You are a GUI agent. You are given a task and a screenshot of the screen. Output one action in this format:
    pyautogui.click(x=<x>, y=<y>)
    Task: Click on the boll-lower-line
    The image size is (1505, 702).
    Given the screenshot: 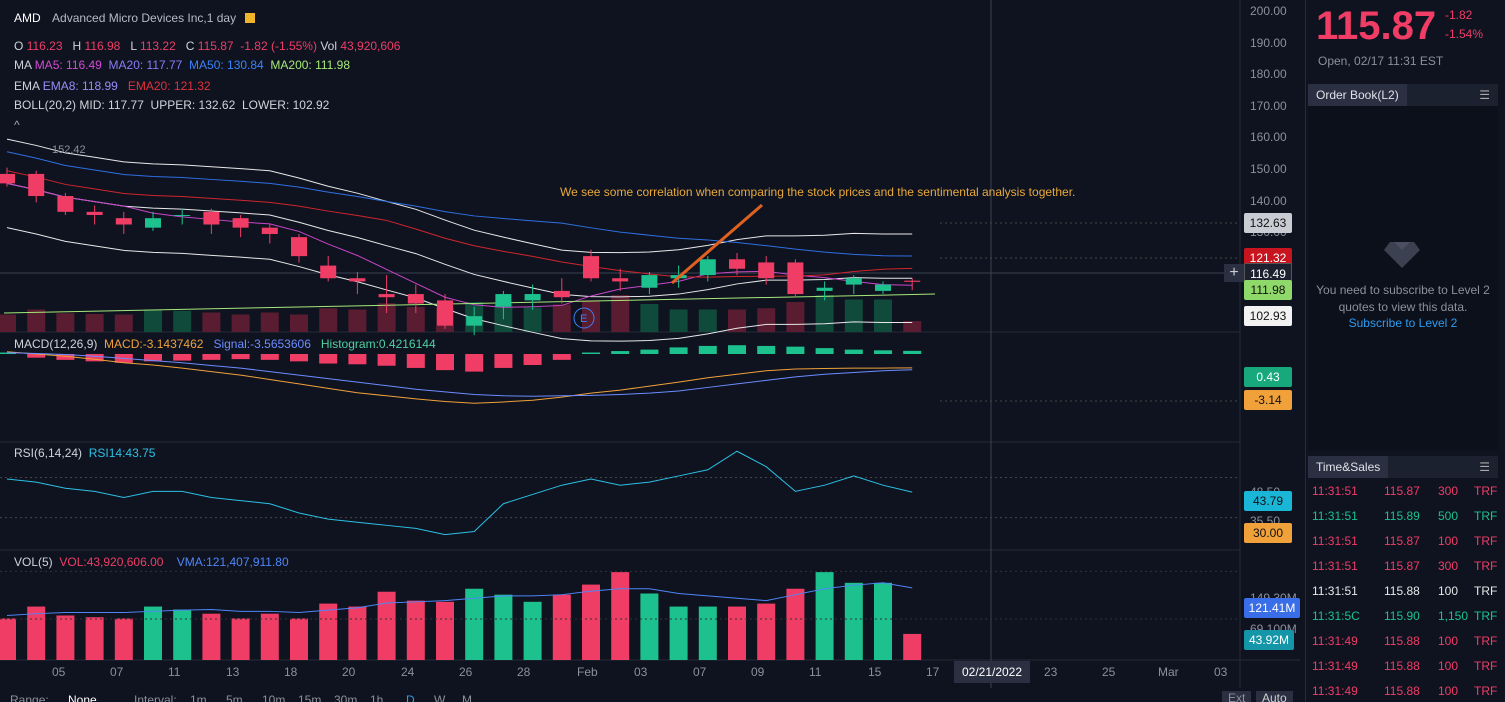 What is the action you would take?
    pyautogui.click(x=459, y=284)
    